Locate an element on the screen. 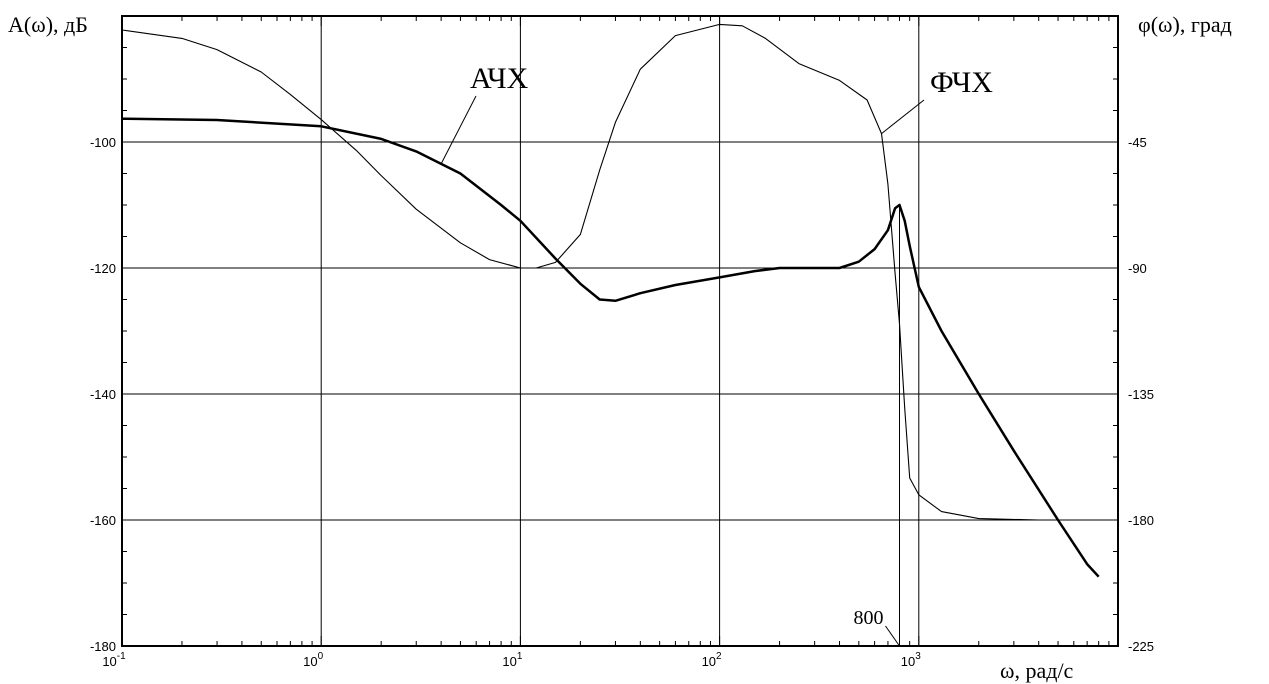  y-tick-label-left: -120 is located at coordinates (103, 268).